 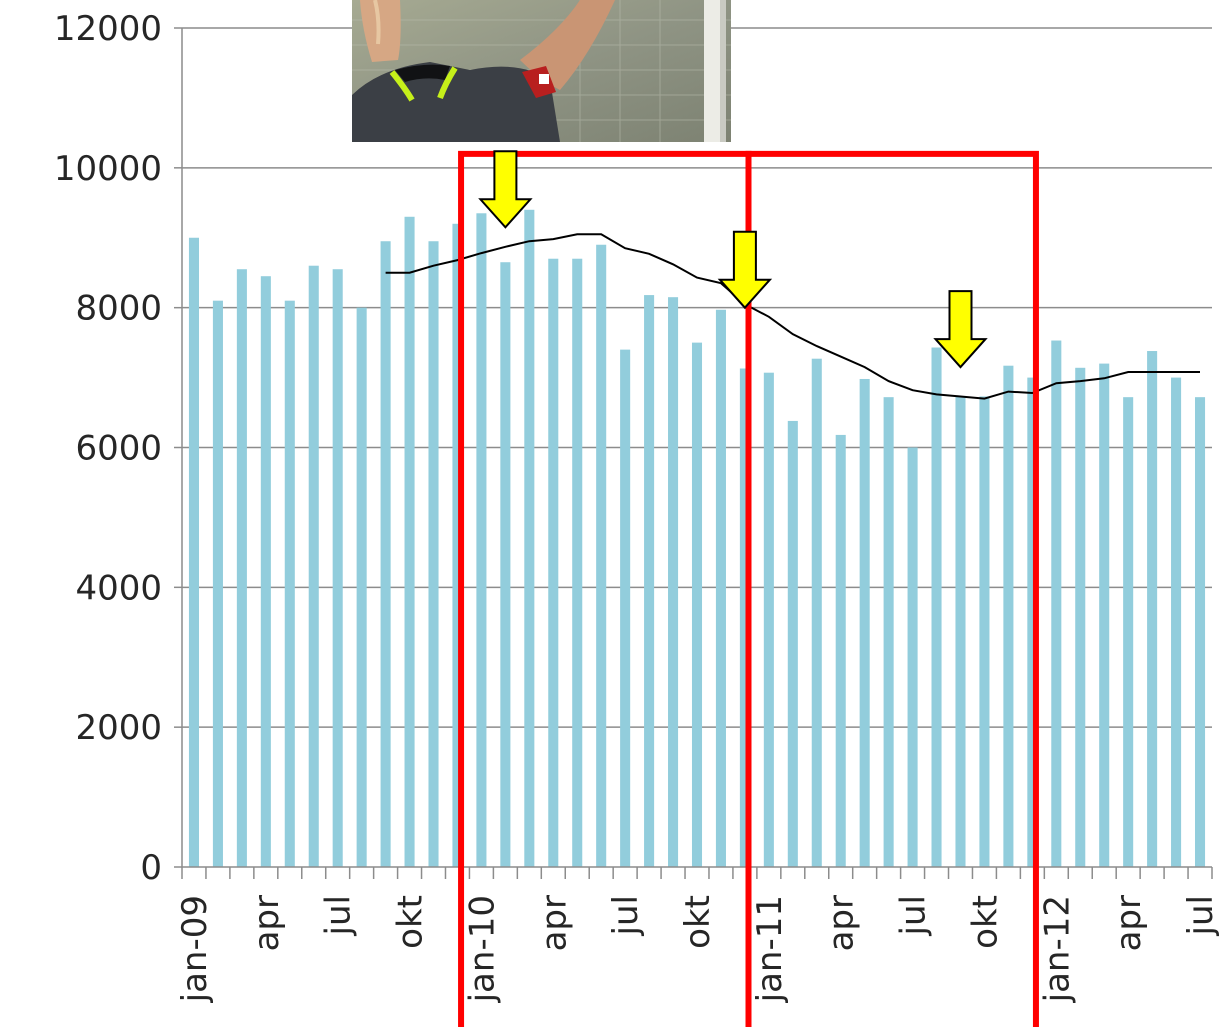 I want to click on y-tick-label: 12000, so click(x=108, y=29).